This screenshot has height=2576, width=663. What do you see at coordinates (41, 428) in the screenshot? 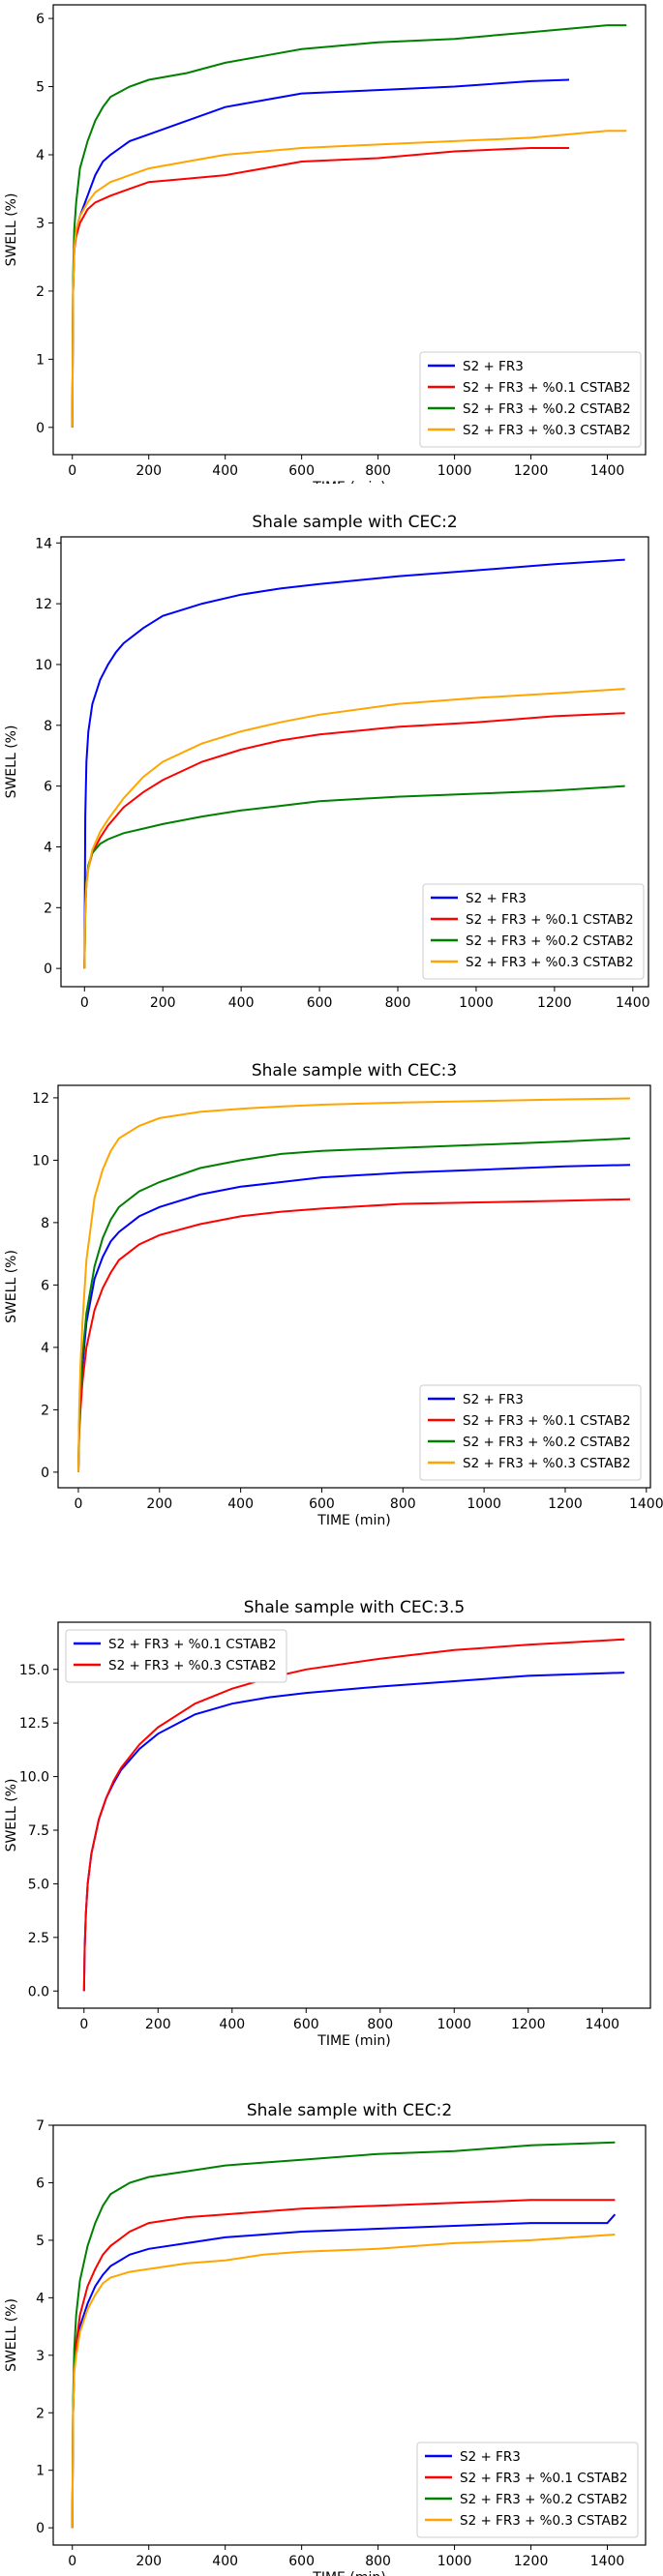
I see `y-tick-label: 0` at bounding box center [41, 428].